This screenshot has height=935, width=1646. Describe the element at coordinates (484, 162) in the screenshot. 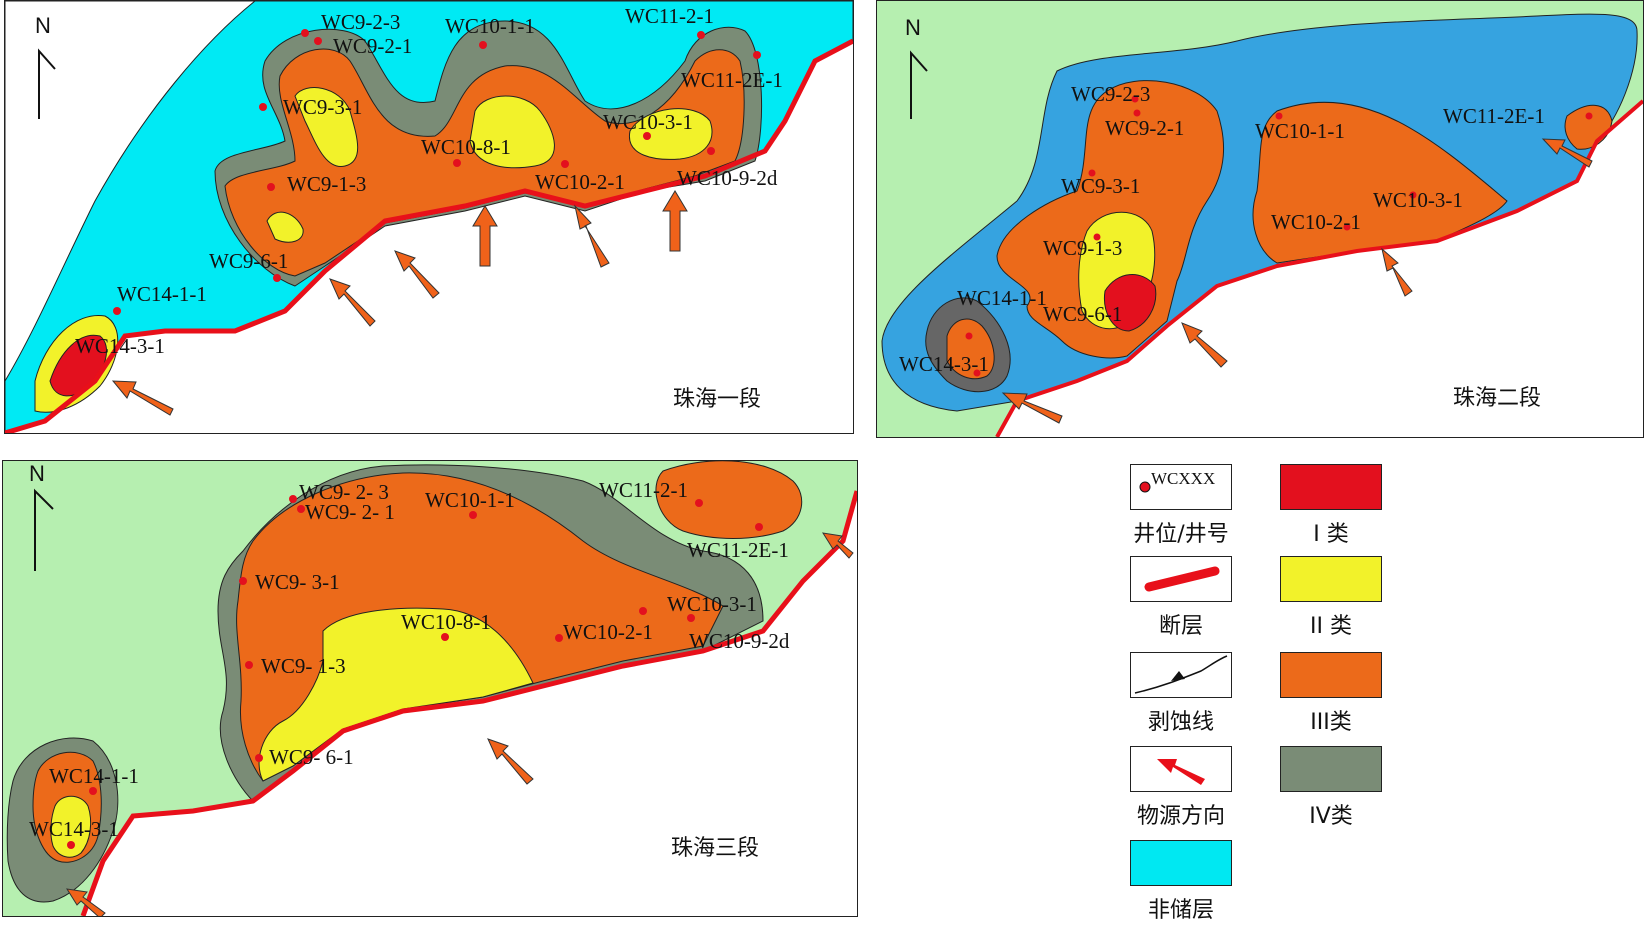

I see `class-iii-zone` at that location.